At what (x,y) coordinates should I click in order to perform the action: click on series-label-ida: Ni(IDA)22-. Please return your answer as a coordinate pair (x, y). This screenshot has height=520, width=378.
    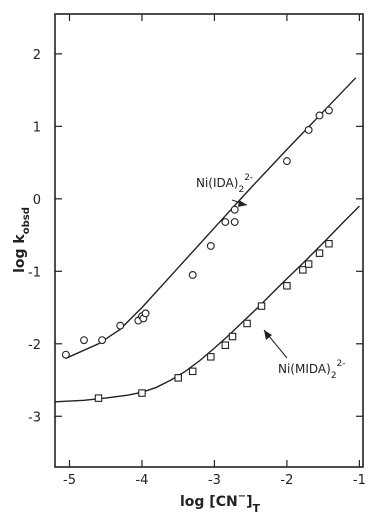
    Looking at the image, I should click on (224, 184).